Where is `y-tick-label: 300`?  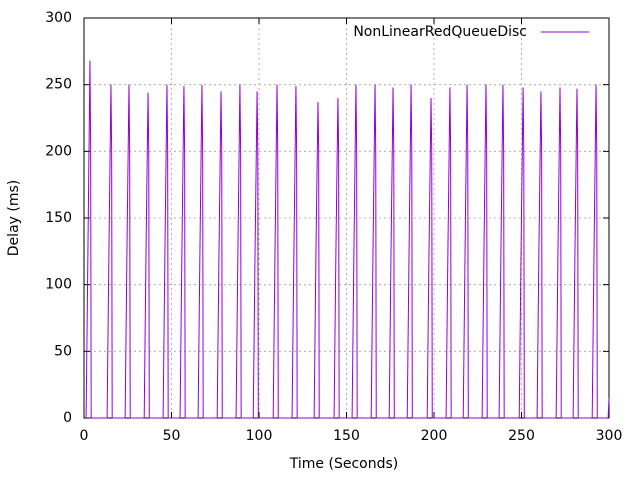
y-tick-label: 300 is located at coordinates (58, 18).